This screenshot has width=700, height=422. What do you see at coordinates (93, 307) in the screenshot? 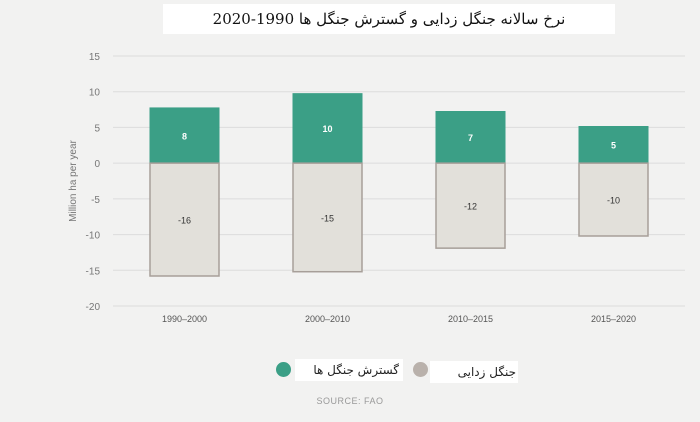
I see `y-tick-label: -20` at bounding box center [93, 307].